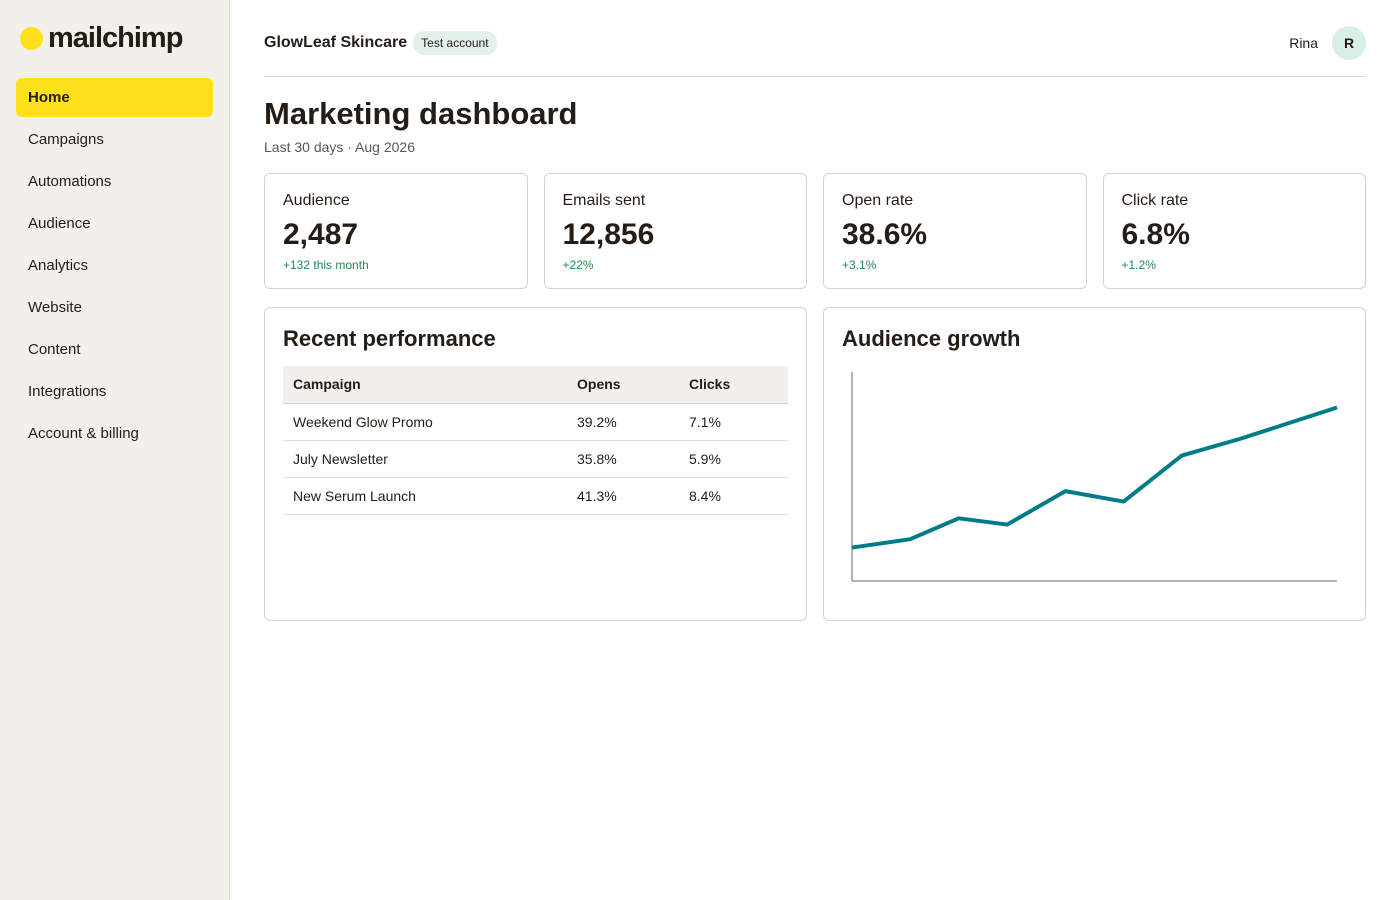 The height and width of the screenshot is (900, 1400). What do you see at coordinates (55, 307) in the screenshot?
I see `sidebar-item-website: Website` at bounding box center [55, 307].